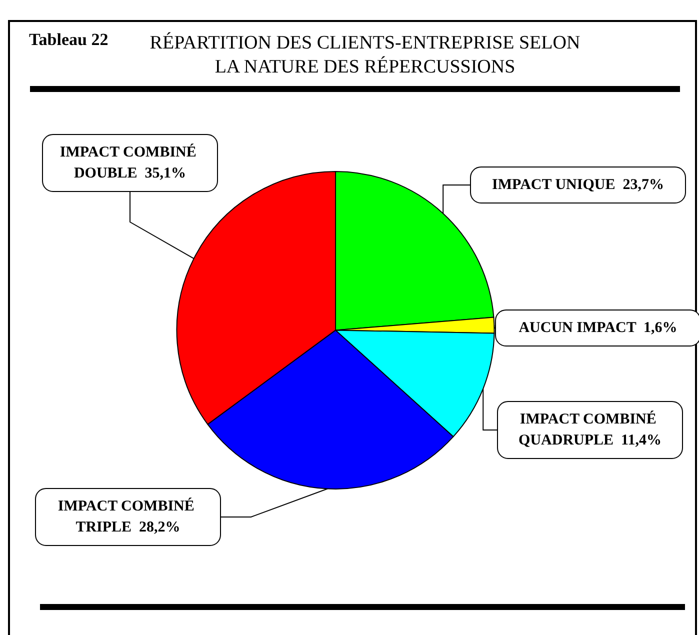 This screenshot has width=699, height=635. Describe the element at coordinates (365, 55) in the screenshot. I see `chart-title: RÉPARTITION DES CLIENTS-ENTREPRISE SELON LA NATURE DES RÉPERCUSSIONS` at that location.